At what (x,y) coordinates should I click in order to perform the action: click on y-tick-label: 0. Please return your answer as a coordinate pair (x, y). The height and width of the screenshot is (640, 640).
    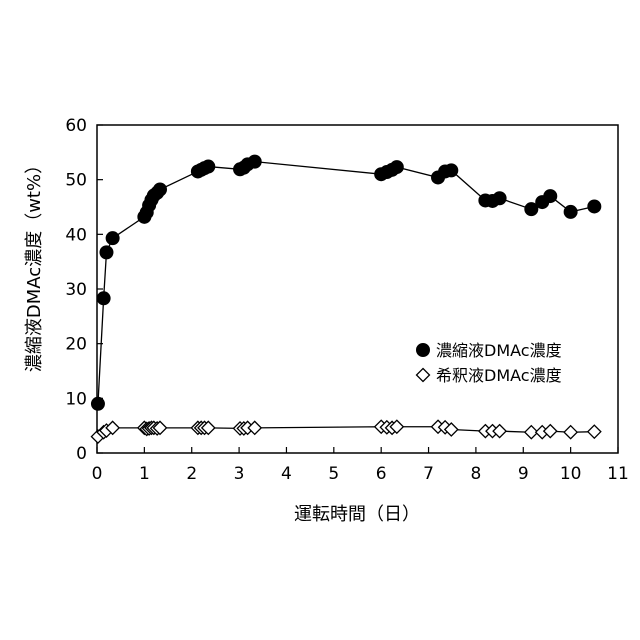
    Looking at the image, I should click on (81, 454).